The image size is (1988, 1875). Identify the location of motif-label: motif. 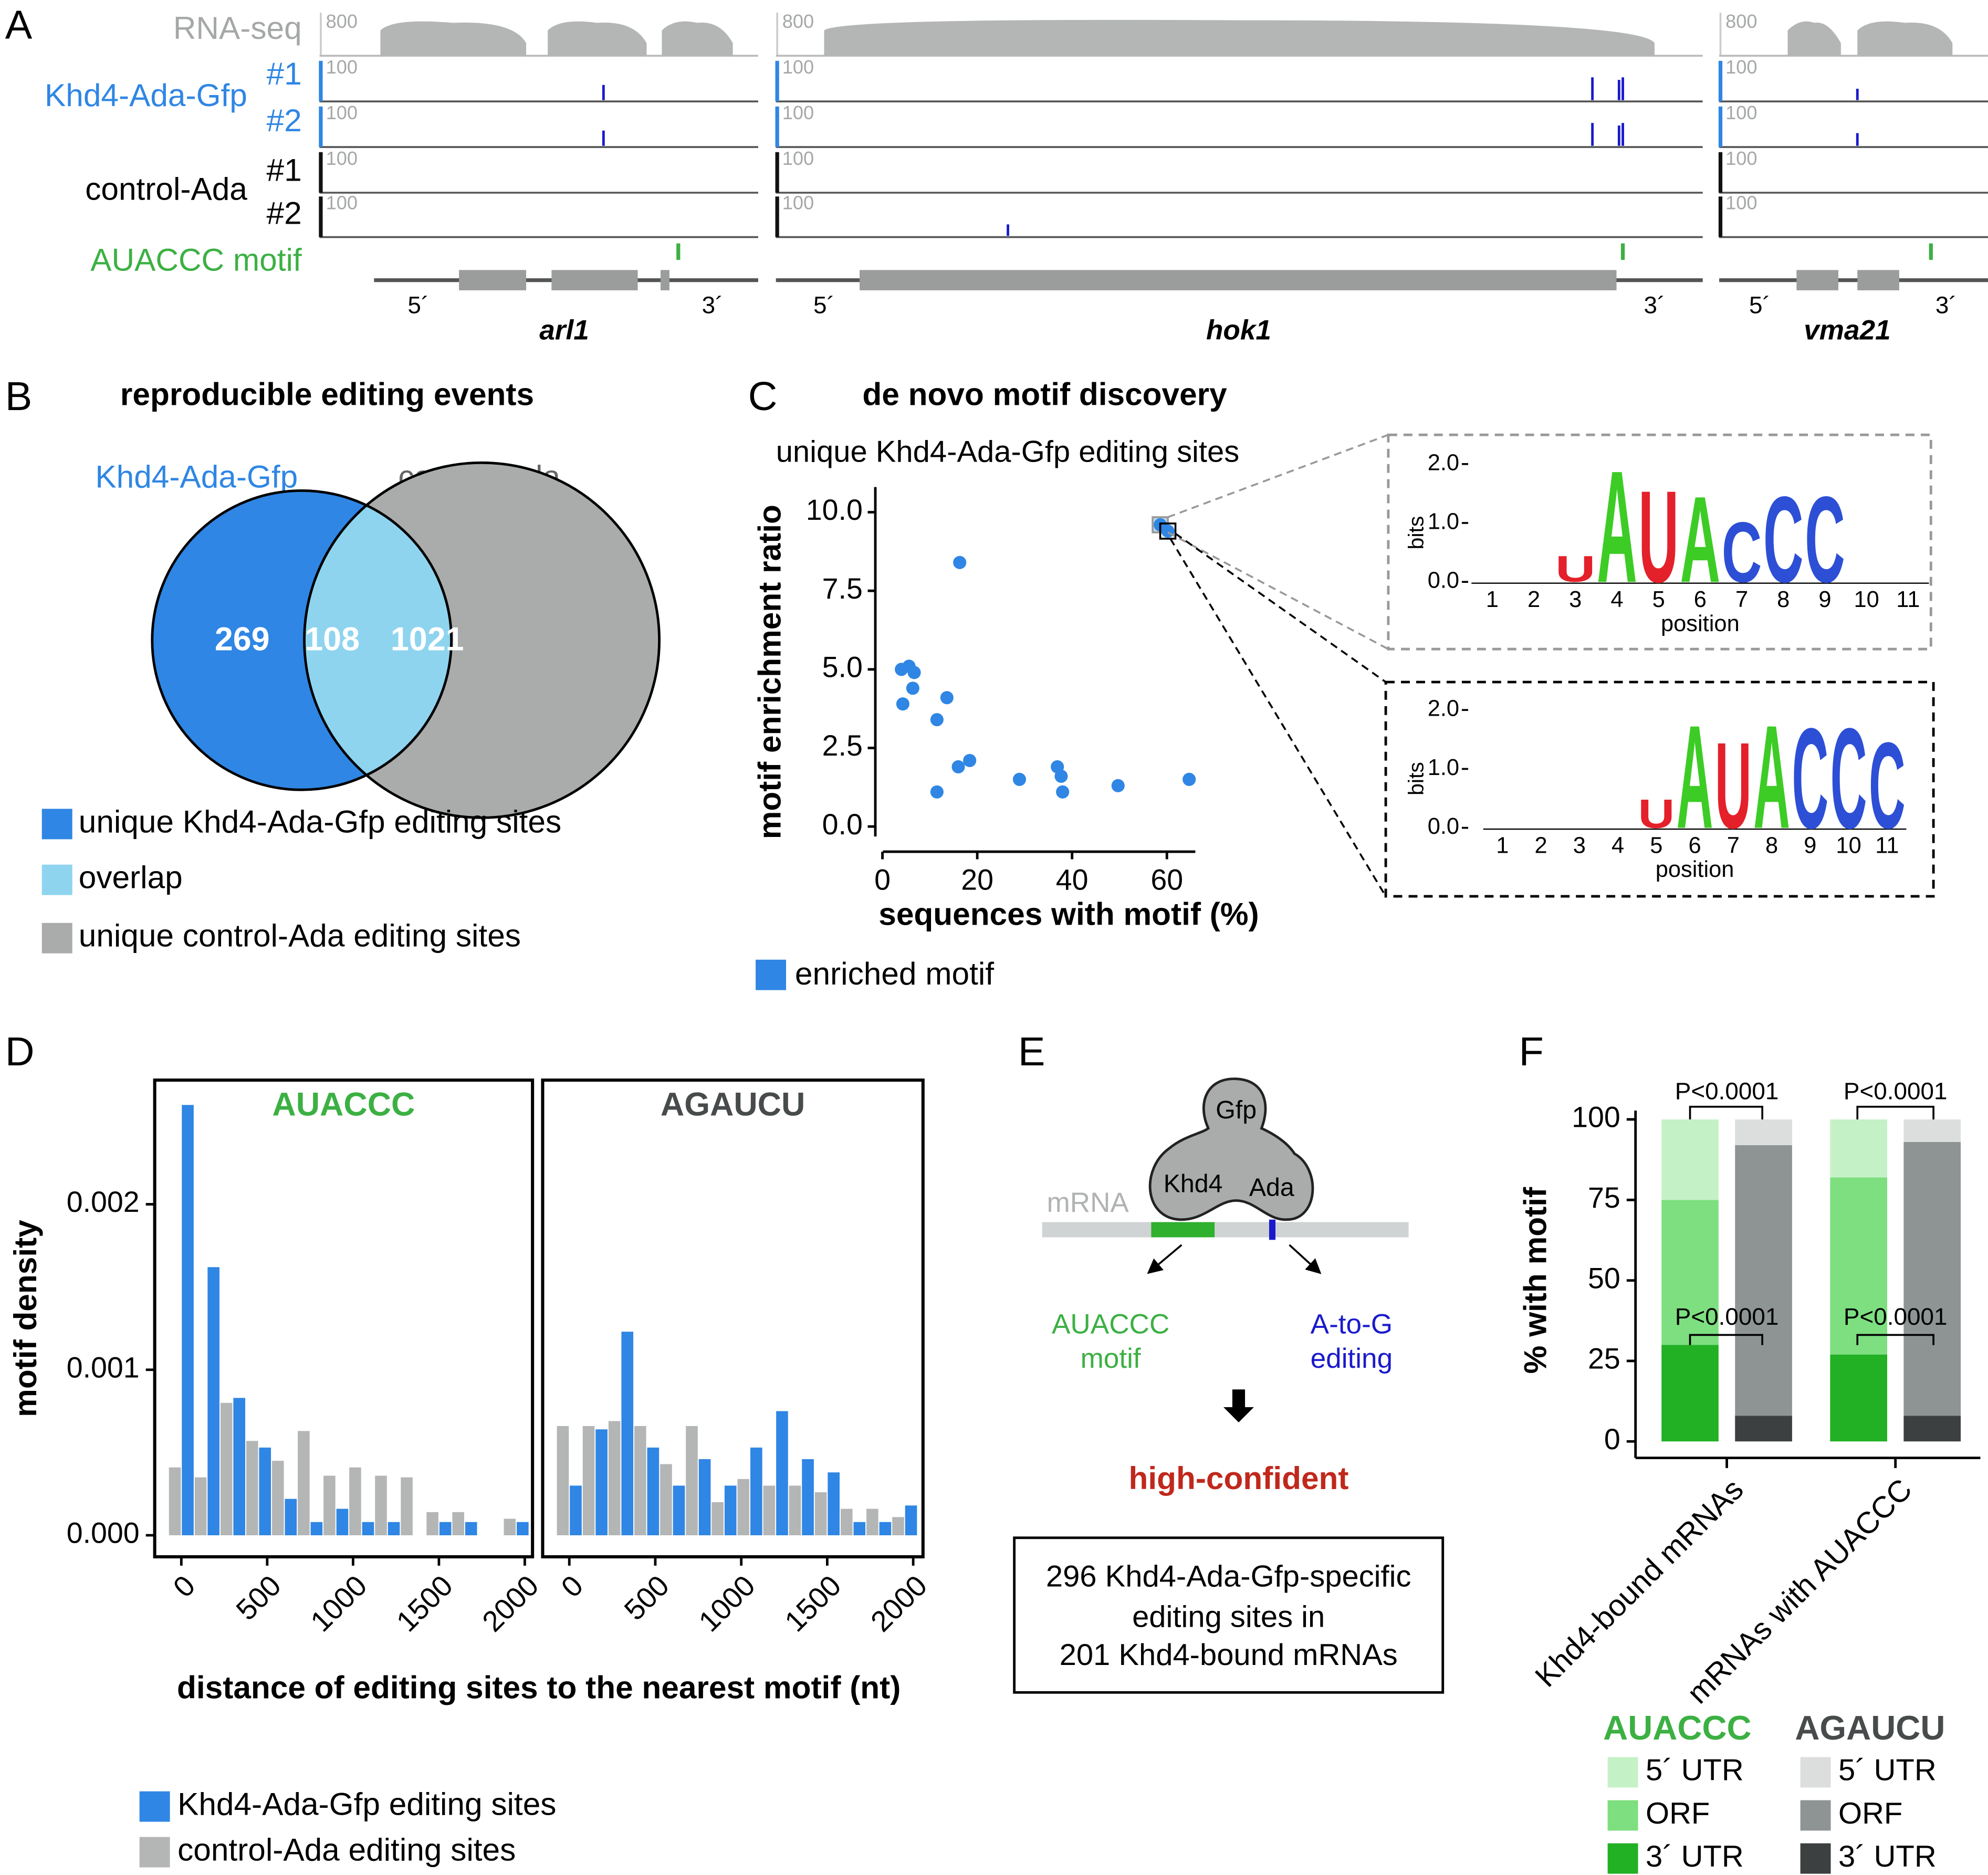
(1111, 1358).